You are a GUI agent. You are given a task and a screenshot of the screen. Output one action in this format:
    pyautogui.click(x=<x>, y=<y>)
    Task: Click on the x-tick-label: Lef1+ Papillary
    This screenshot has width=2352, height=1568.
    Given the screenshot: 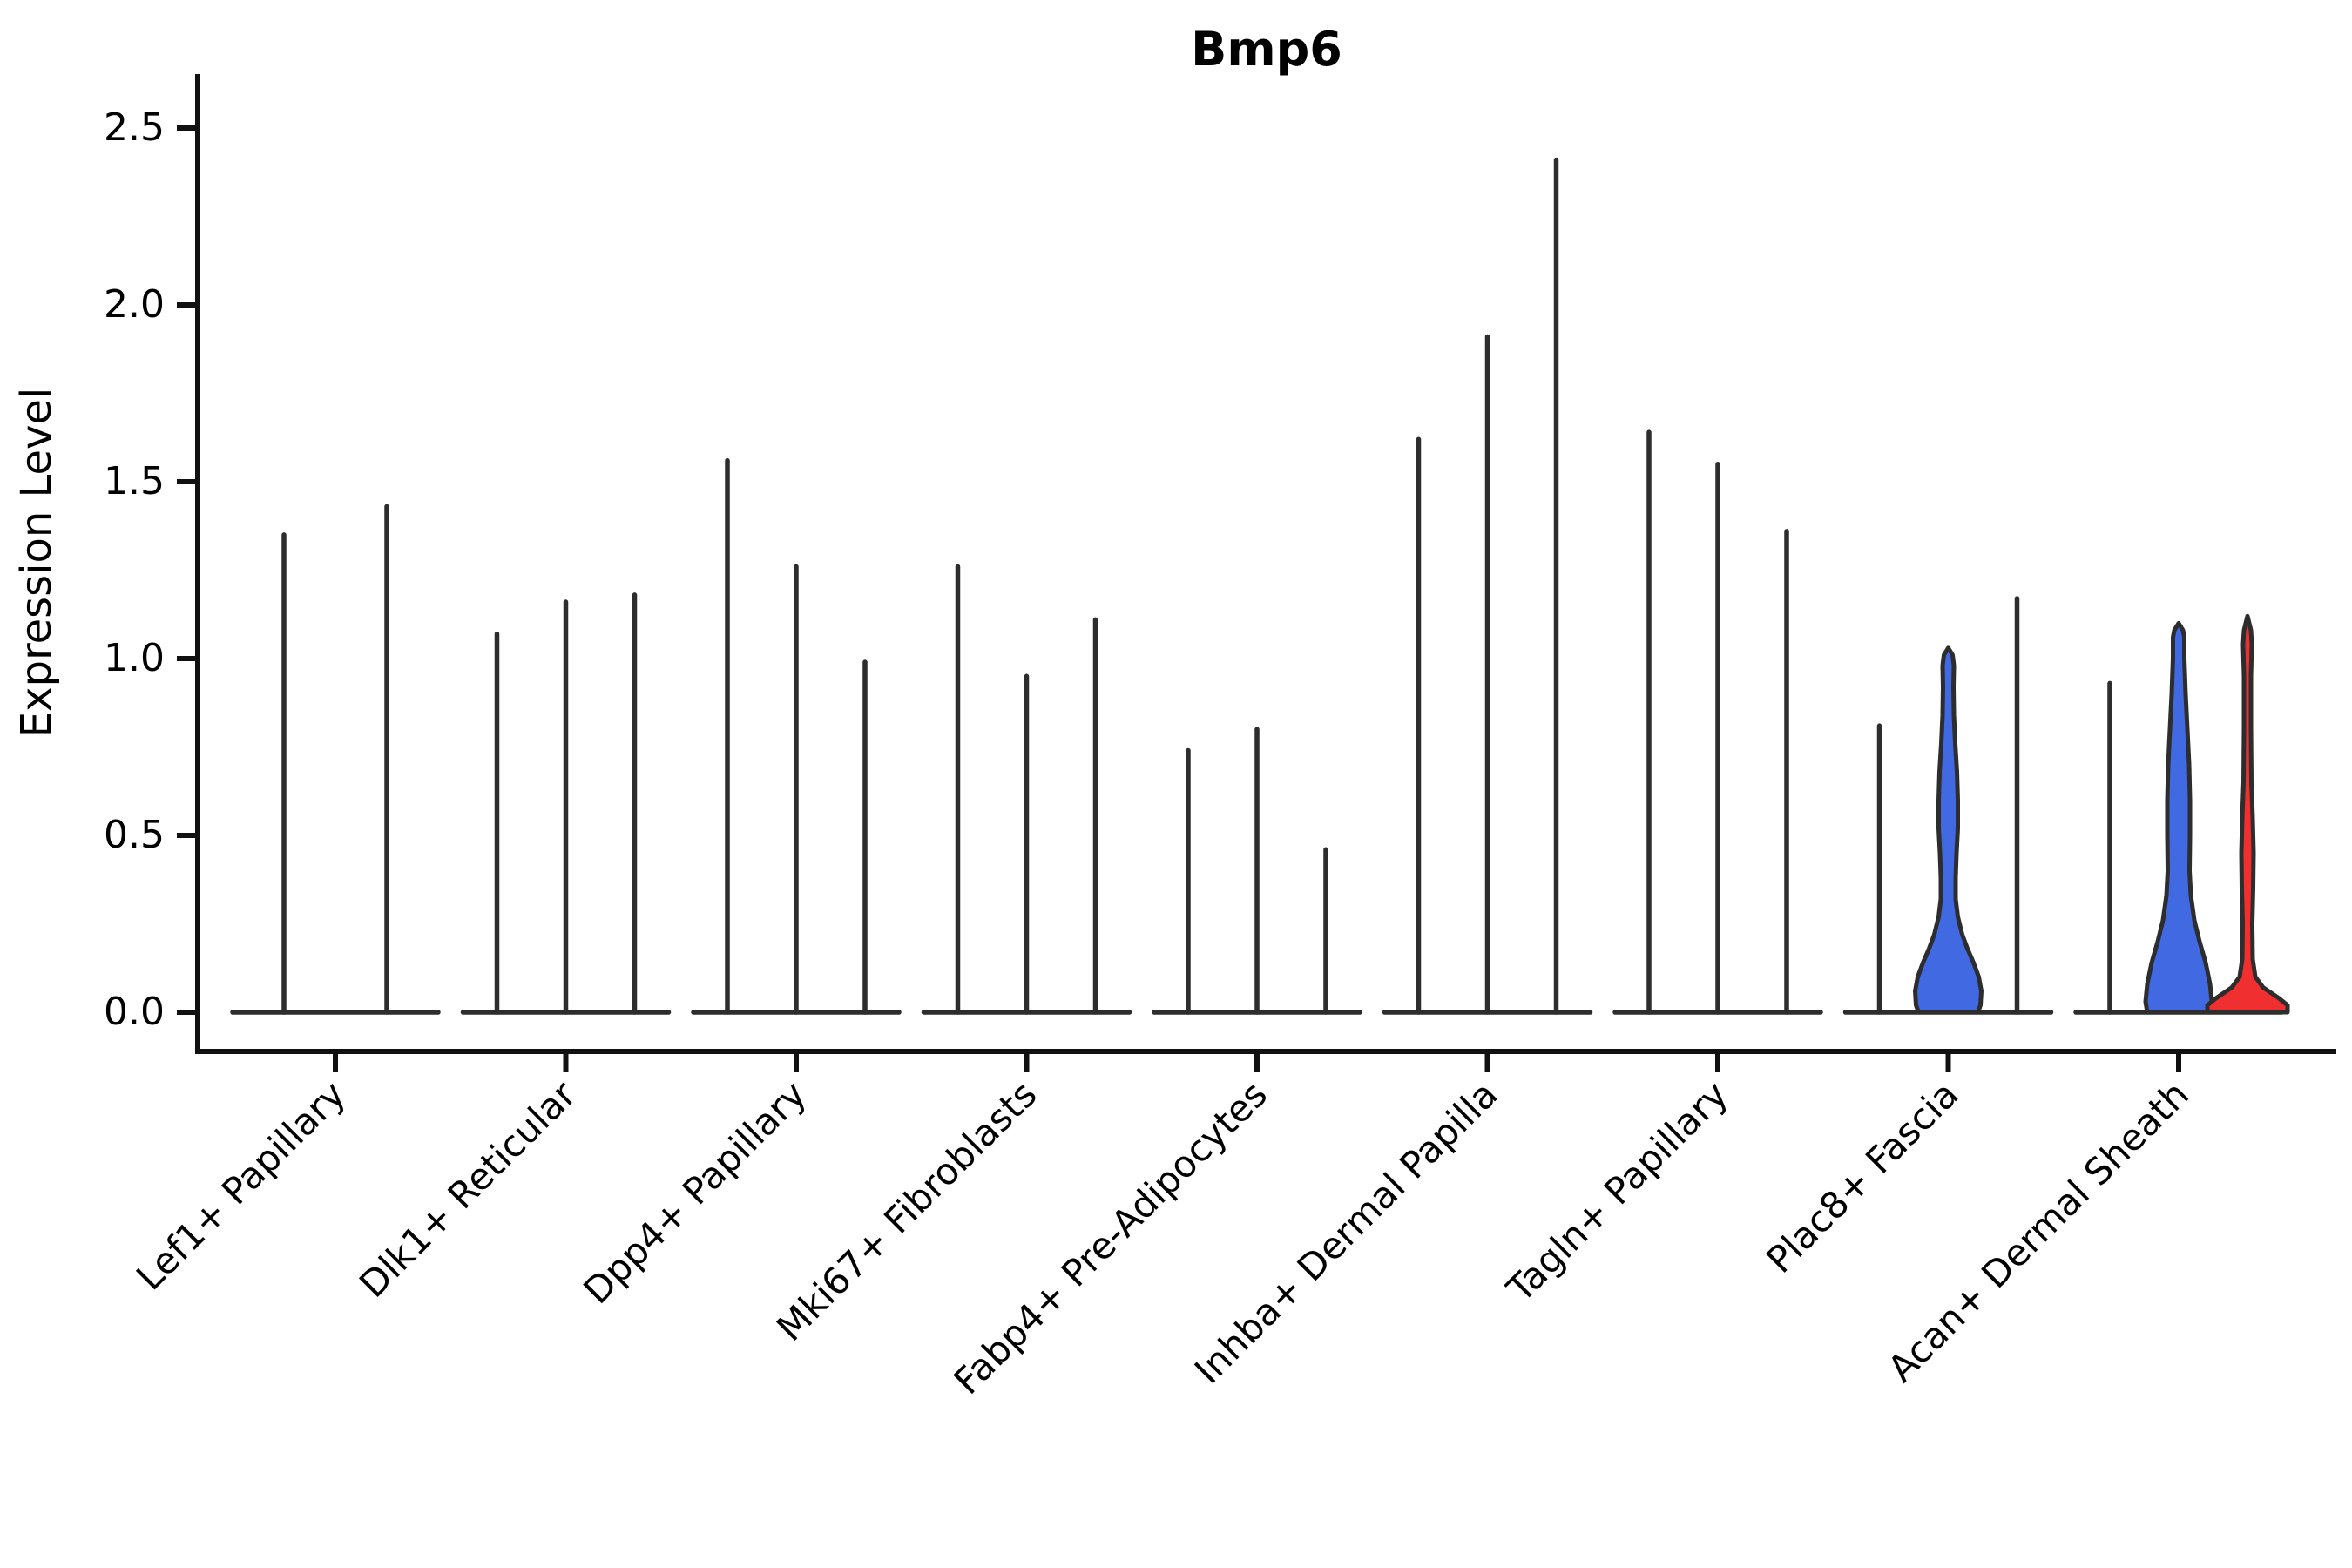 What is the action you would take?
    pyautogui.click(x=241, y=1185)
    